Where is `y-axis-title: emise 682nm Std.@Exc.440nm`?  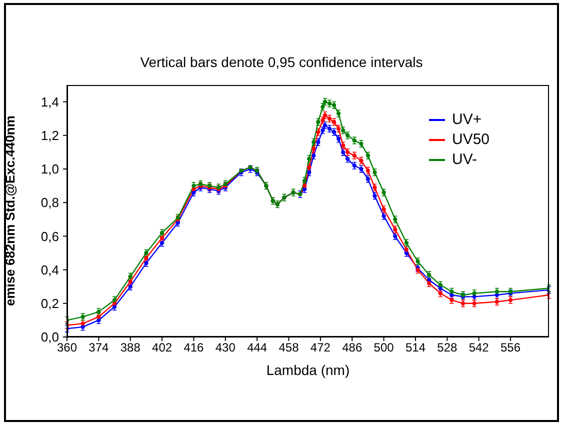 y-axis-title: emise 682nm Std.@Exc.440nm is located at coordinates (10, 211).